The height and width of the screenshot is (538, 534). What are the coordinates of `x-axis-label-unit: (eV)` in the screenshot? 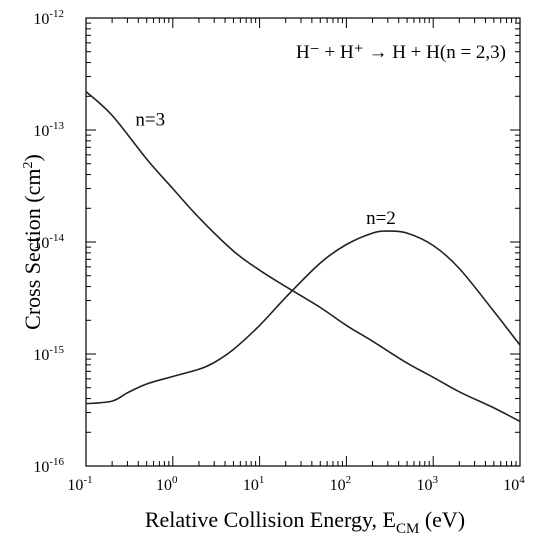 It's located at (442, 519).